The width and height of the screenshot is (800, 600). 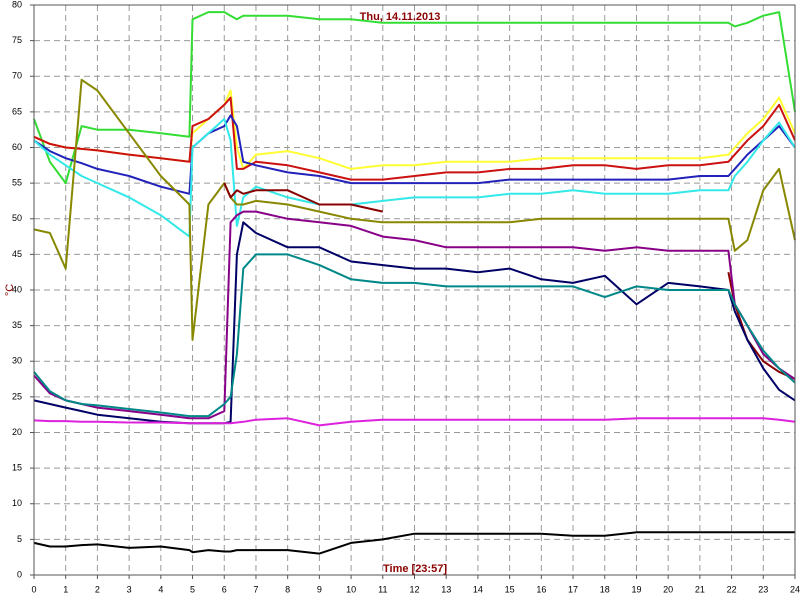 What do you see at coordinates (17, 147) in the screenshot?
I see `y-tick-label: 60` at bounding box center [17, 147].